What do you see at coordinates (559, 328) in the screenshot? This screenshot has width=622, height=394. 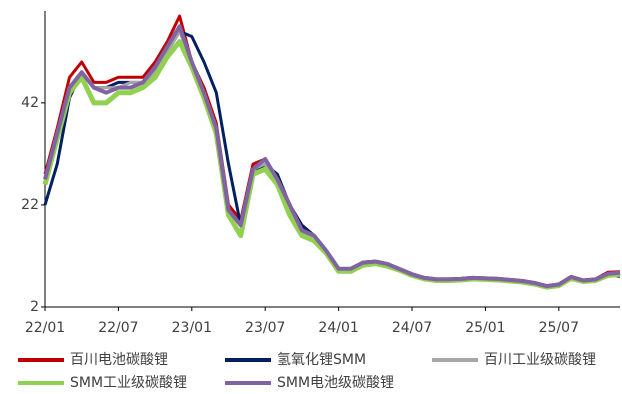 I see `x-tick-label: 25/07` at bounding box center [559, 328].